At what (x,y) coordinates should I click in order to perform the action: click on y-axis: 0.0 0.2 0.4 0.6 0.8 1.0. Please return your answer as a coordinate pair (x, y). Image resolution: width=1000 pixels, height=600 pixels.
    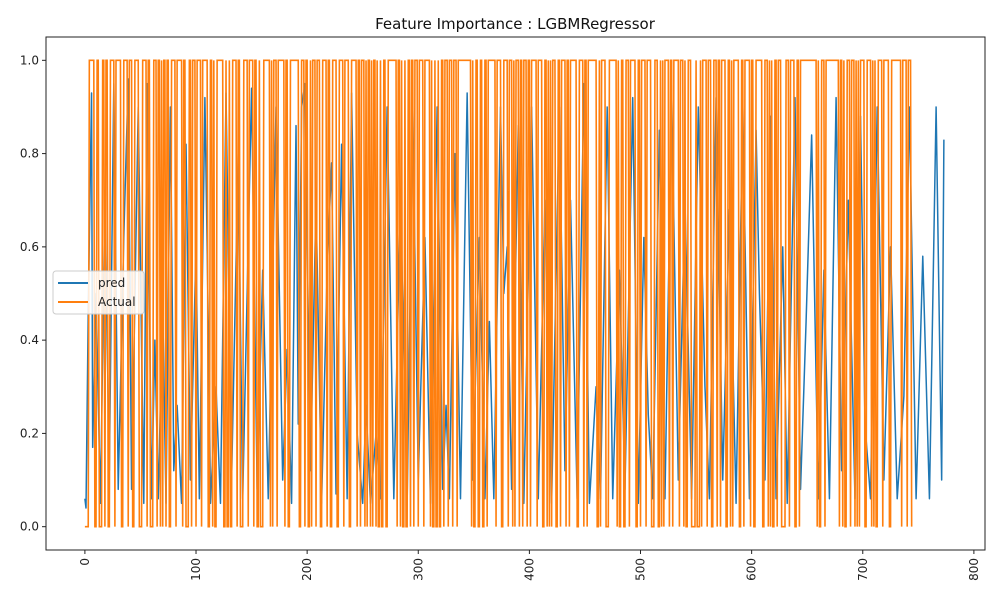
    Looking at the image, I should click on (33, 293).